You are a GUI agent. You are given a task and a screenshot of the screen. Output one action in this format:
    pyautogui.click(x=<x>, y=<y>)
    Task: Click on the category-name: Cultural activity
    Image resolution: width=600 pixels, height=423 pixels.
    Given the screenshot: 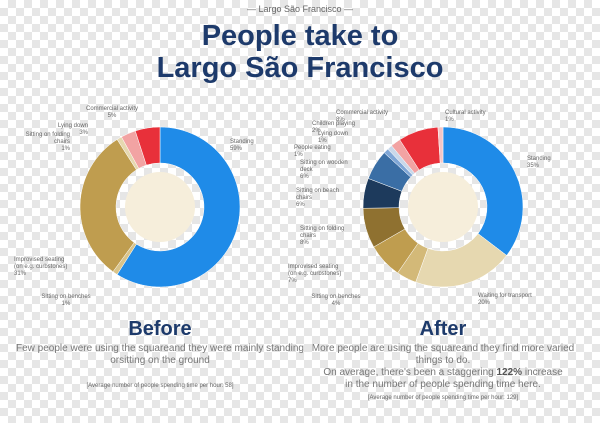 What is the action you would take?
    pyautogui.click(x=465, y=113)
    